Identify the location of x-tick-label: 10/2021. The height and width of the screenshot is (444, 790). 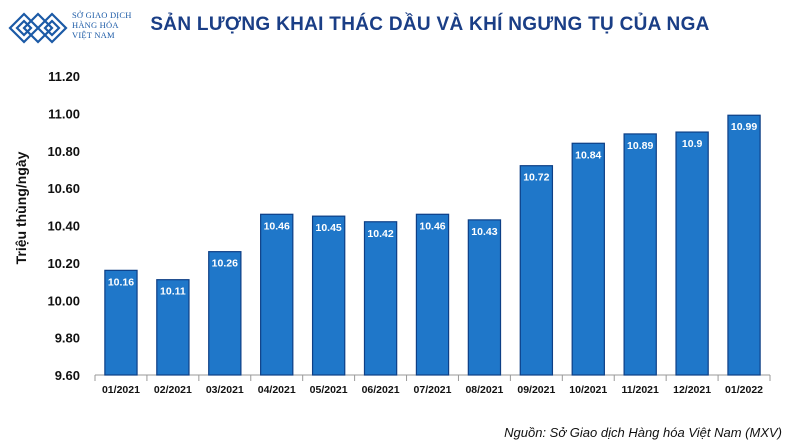
(588, 390).